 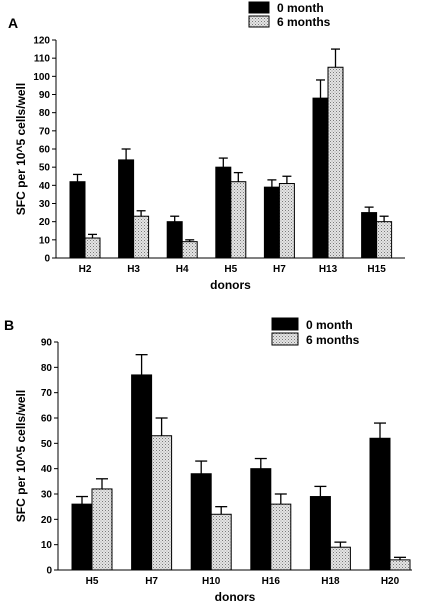 I want to click on x-tick-label-h3: H3, so click(x=133, y=269).